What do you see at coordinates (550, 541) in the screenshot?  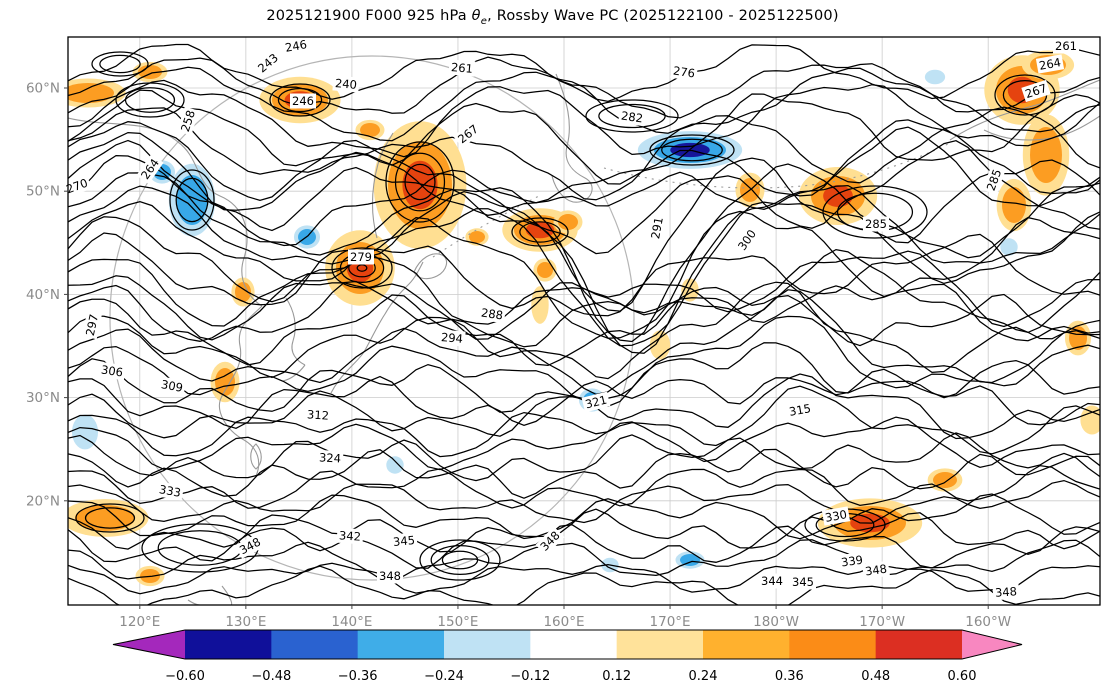 I see `contour-label: 348` at bounding box center [550, 541].